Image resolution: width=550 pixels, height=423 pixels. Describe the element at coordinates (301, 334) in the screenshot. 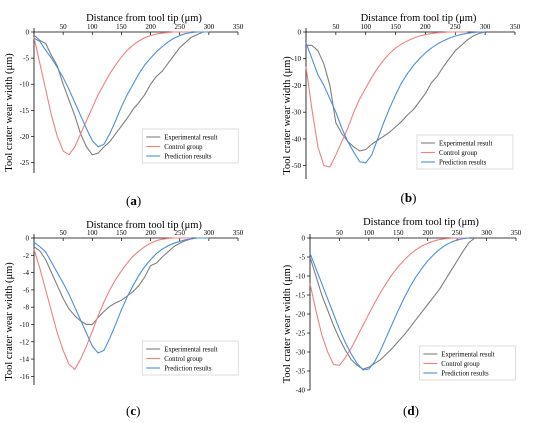

I see `y-tick-label: -25` at that location.